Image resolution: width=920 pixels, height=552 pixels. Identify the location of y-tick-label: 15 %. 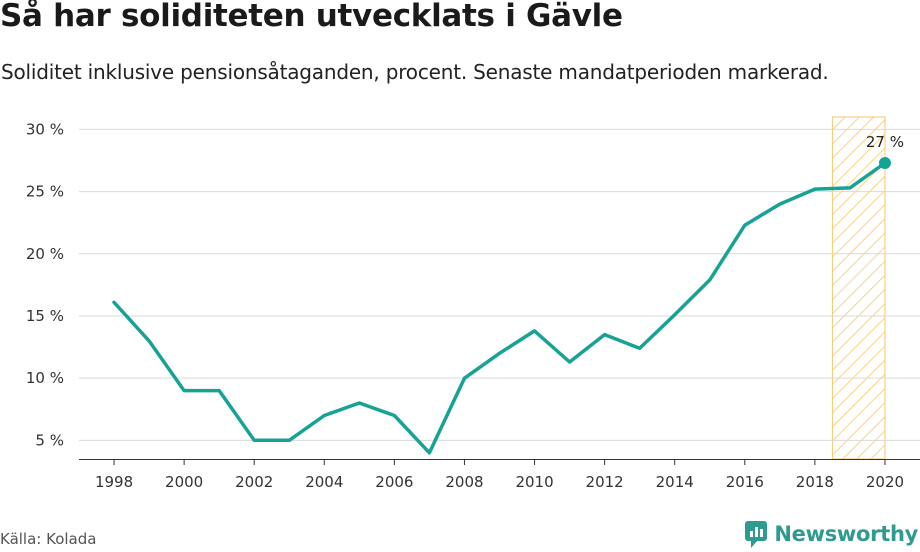
(45, 316).